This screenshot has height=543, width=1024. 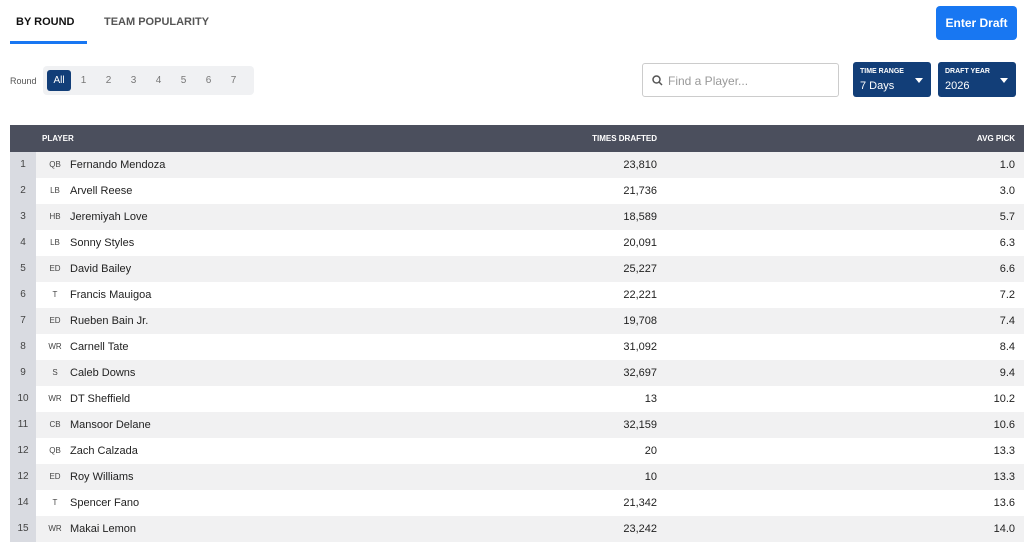 I want to click on player-name: Francis Mauigoa, so click(x=111, y=295).